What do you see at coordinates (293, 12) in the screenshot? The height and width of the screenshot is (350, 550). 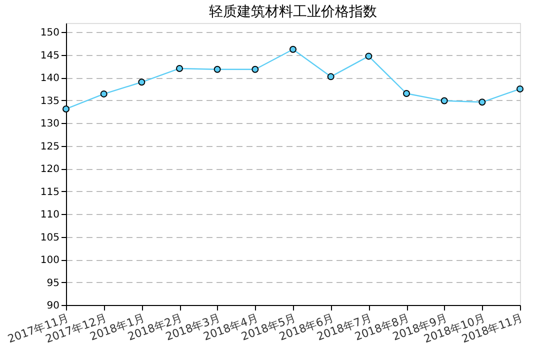 I see `chart-title: 轻质建筑材料工业价格指数` at bounding box center [293, 12].